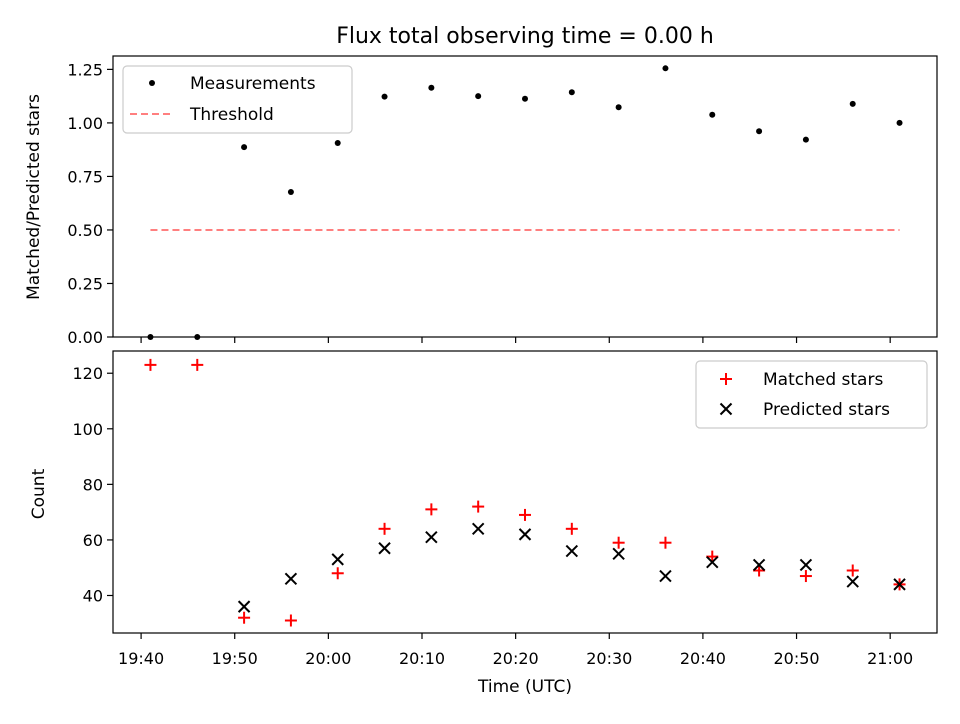 The height and width of the screenshot is (724, 960). I want to click on legend-predicted-marker, so click(726, 409).